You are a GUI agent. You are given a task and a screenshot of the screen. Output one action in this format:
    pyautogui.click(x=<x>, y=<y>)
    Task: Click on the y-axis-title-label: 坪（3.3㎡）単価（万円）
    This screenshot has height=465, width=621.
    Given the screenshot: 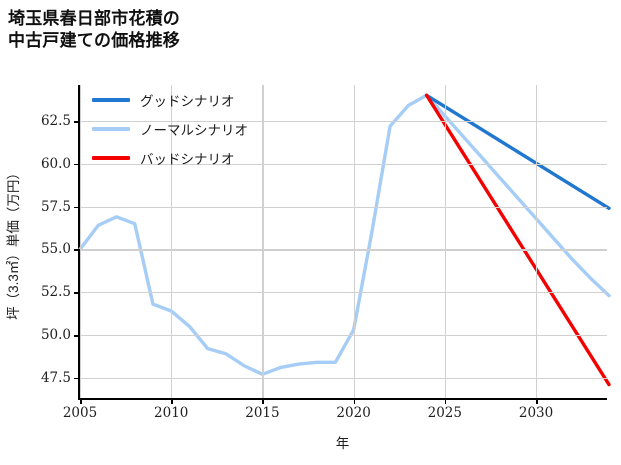 What is the action you would take?
    pyautogui.click(x=13, y=242)
    